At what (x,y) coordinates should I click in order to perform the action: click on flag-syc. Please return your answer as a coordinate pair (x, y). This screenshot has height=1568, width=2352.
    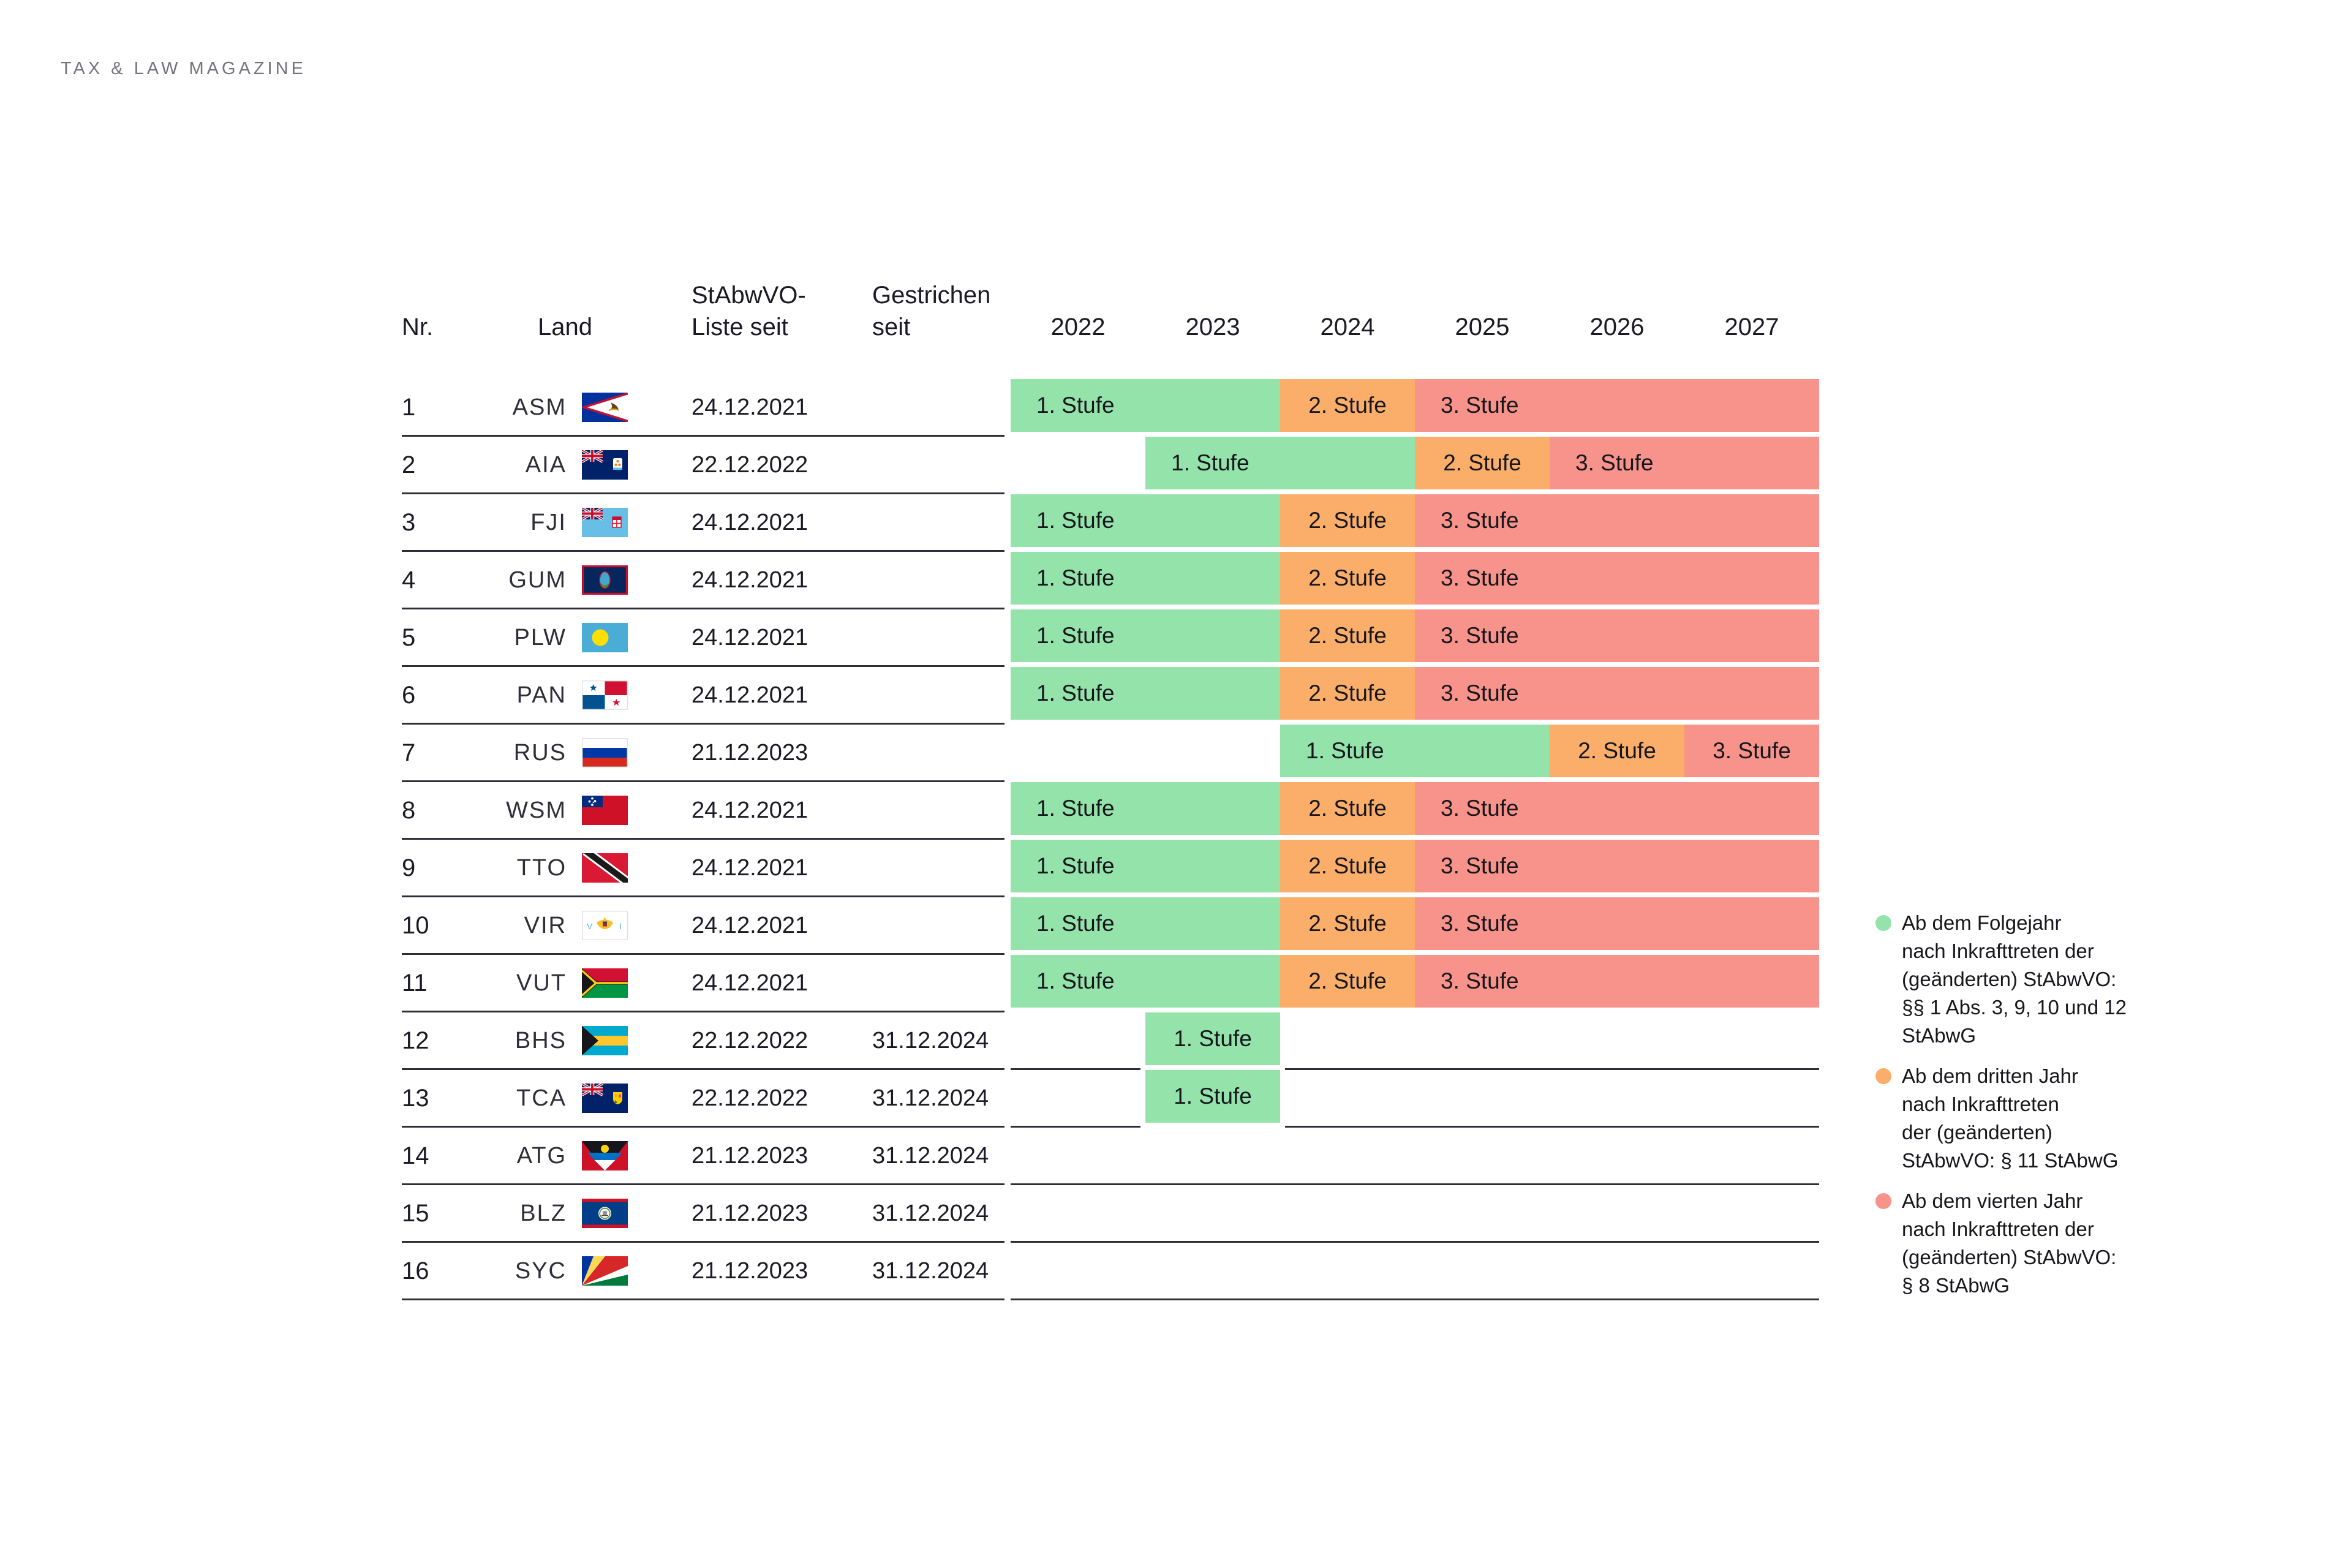
    Looking at the image, I should click on (605, 1271).